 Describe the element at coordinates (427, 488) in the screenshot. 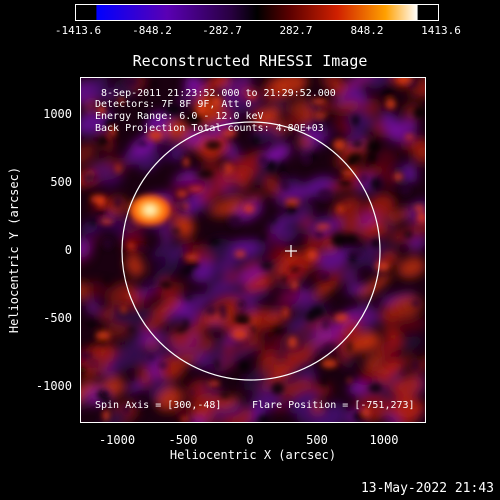

I see `timestamp: 13-May-2022 21:43` at that location.